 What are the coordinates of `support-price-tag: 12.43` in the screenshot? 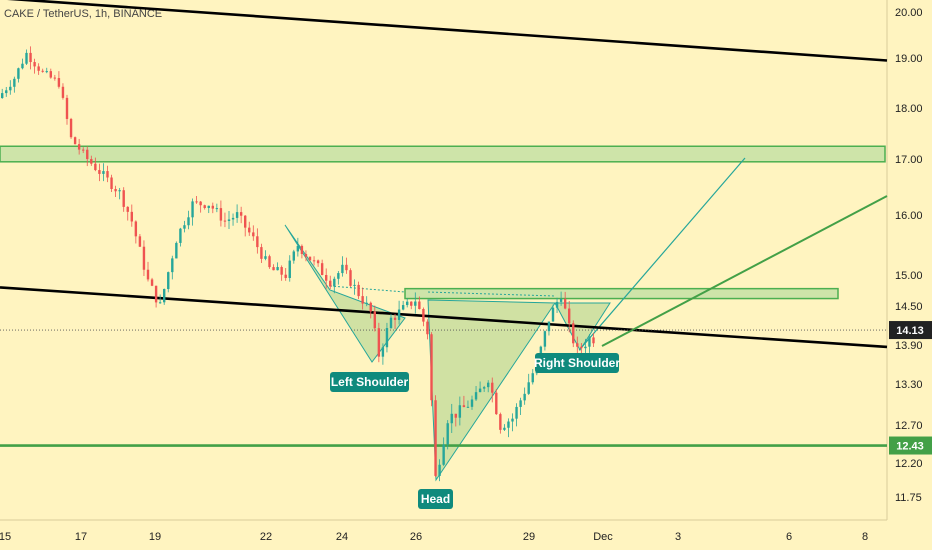 It's located at (910, 447).